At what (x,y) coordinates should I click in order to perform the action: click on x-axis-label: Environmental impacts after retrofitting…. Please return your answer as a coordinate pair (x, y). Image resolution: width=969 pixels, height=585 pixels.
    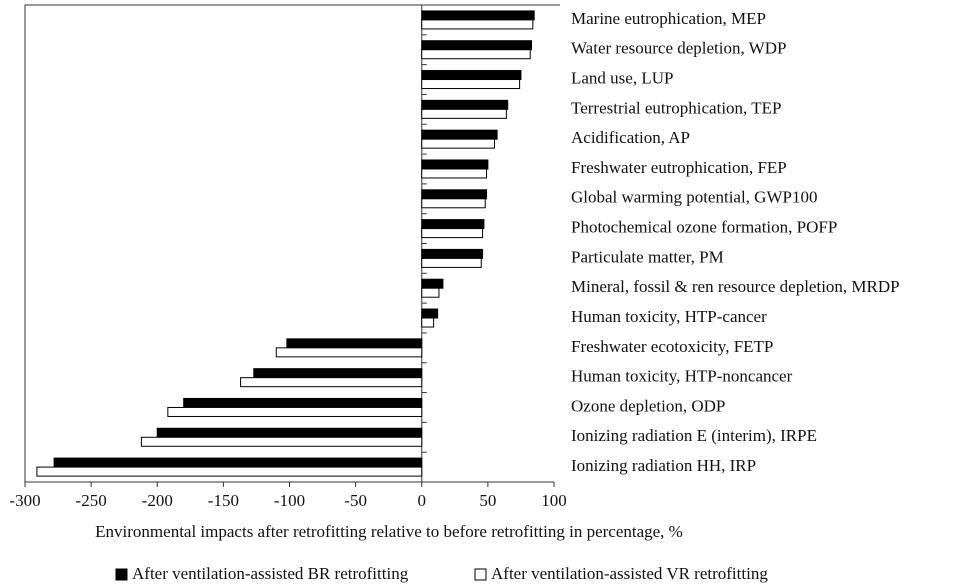
    Looking at the image, I should click on (389, 531).